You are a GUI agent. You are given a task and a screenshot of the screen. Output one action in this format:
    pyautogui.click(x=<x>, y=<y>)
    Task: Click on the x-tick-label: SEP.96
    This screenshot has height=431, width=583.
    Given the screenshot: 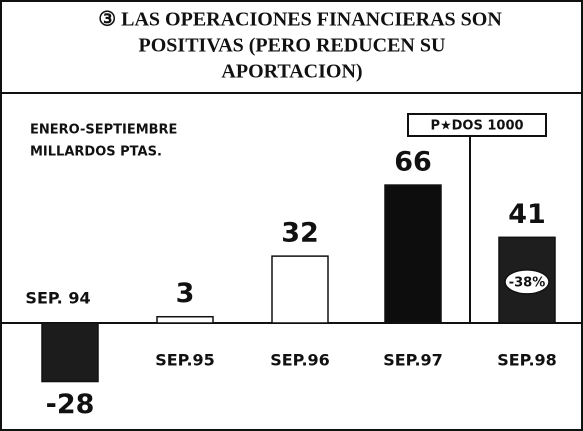 What is the action you would take?
    pyautogui.click(x=300, y=360)
    